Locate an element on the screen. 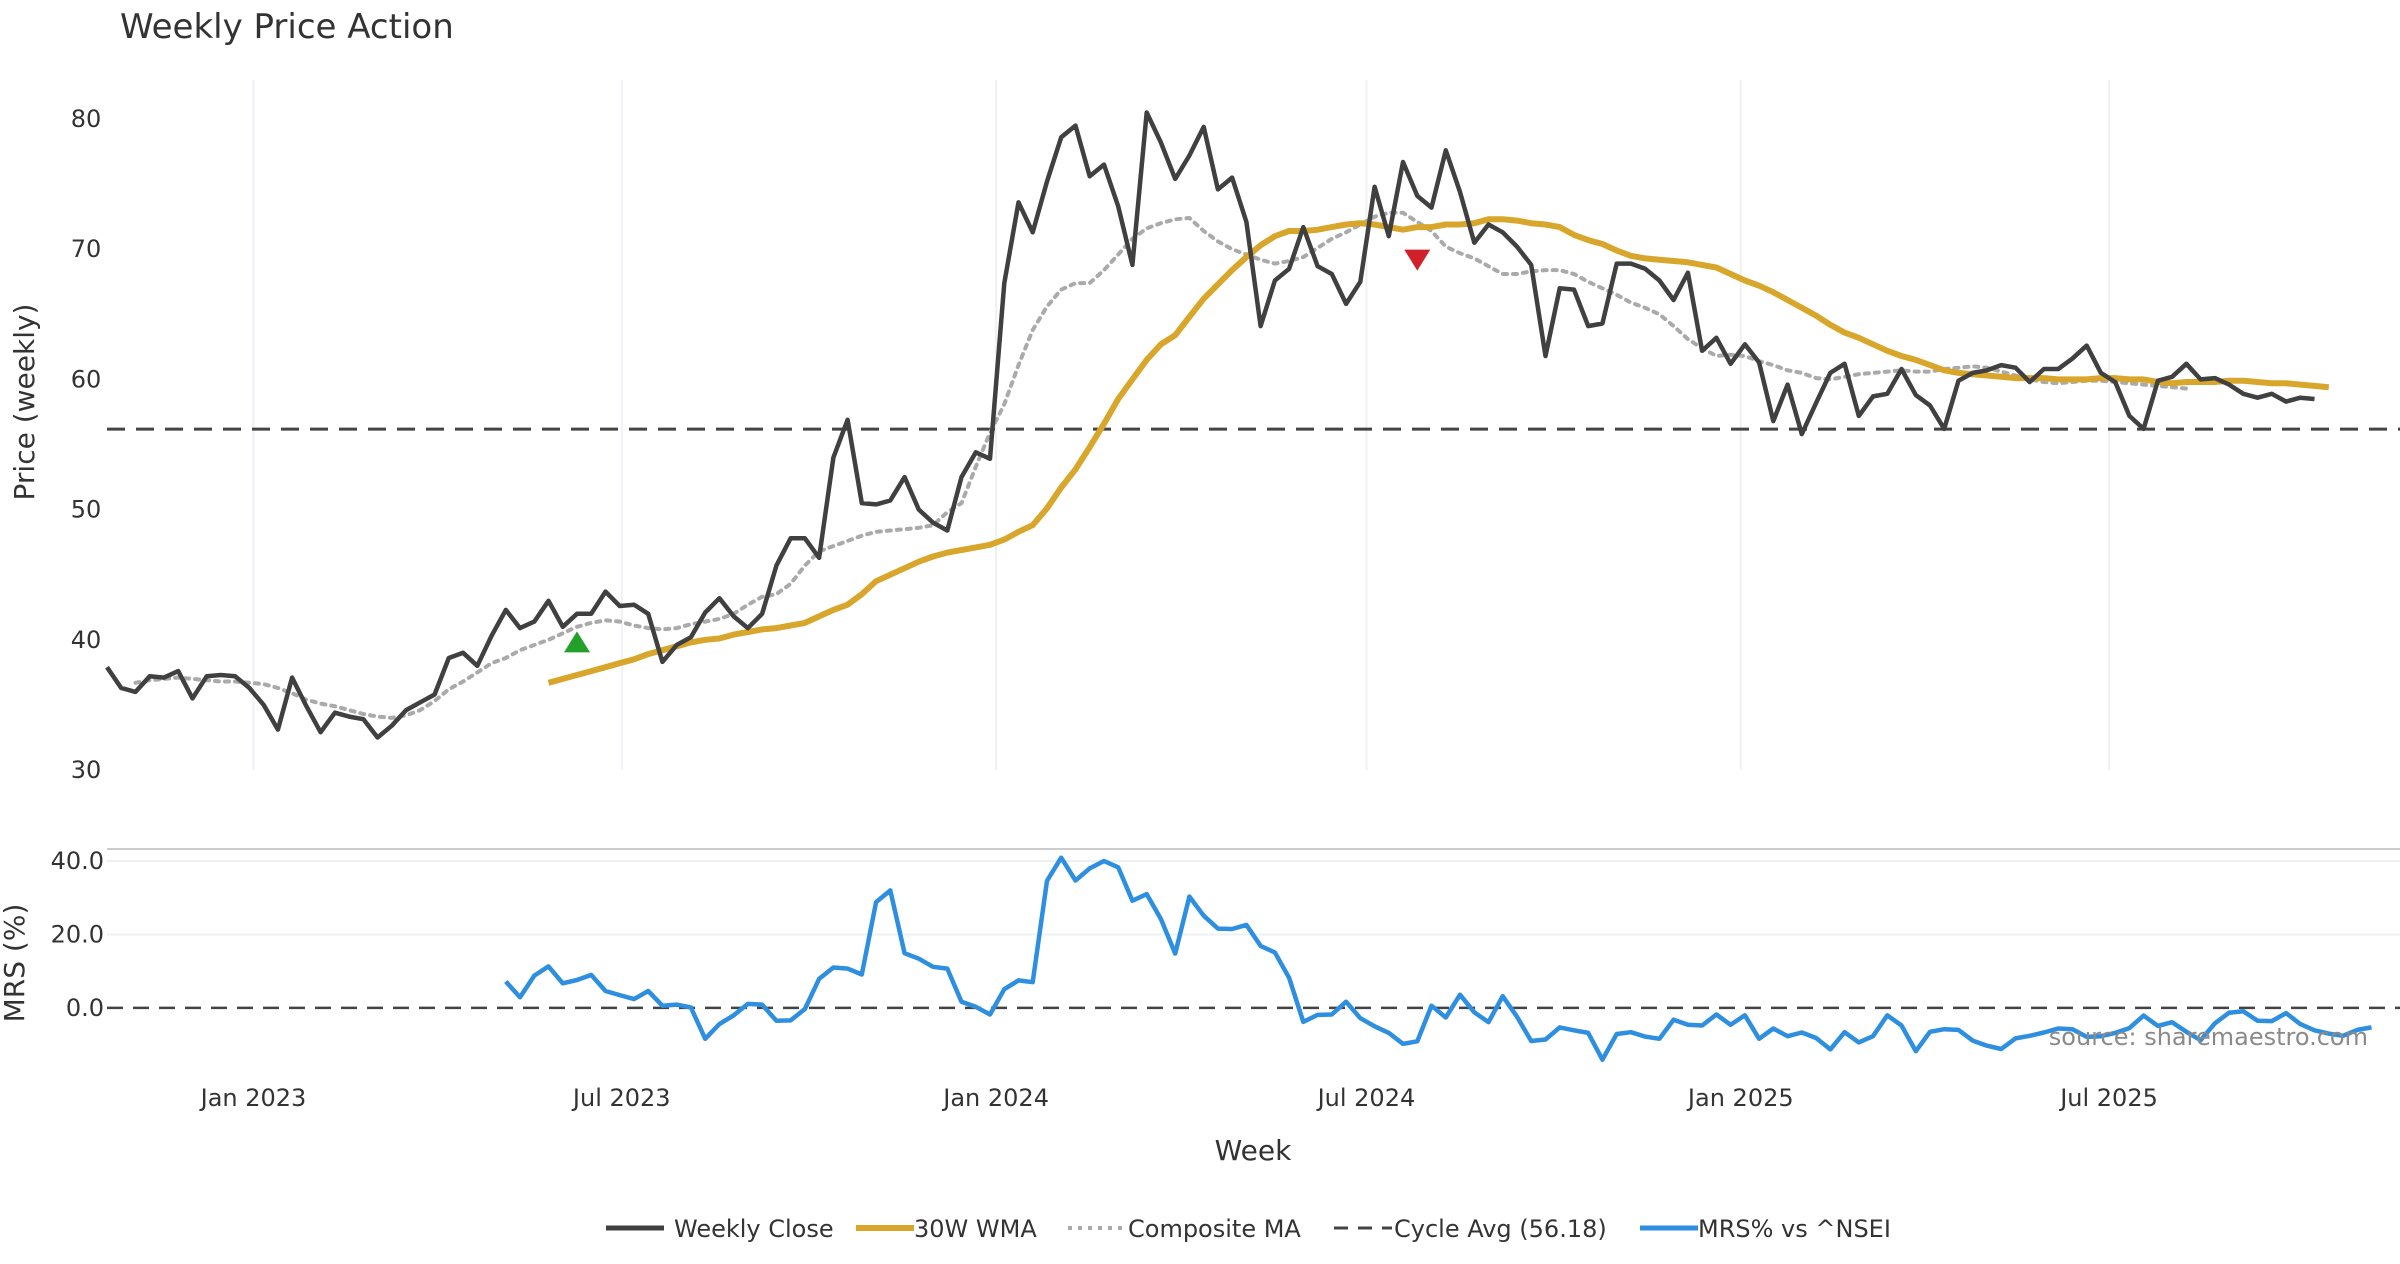  mrs-y-ticks: 0.0 20.0 40.0 is located at coordinates (77, 934).